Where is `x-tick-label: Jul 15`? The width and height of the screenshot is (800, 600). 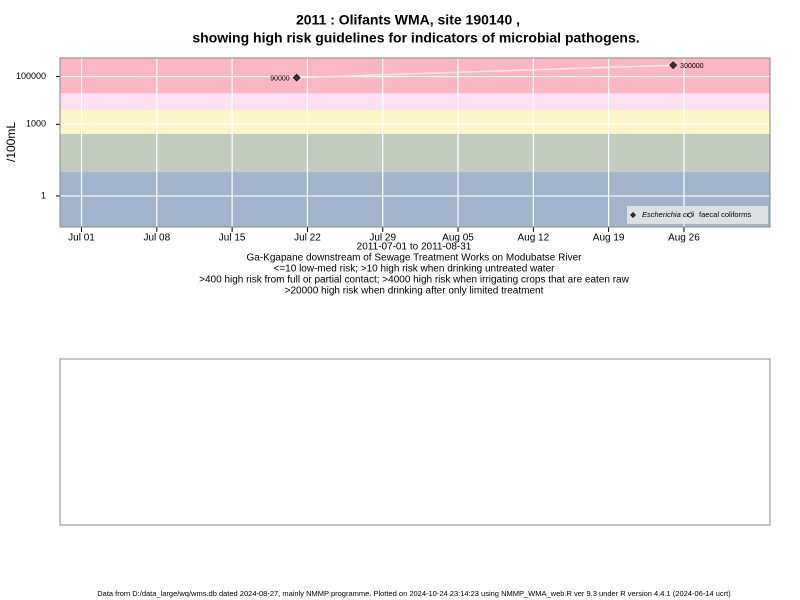
x-tick-label: Jul 15 is located at coordinates (232, 238).